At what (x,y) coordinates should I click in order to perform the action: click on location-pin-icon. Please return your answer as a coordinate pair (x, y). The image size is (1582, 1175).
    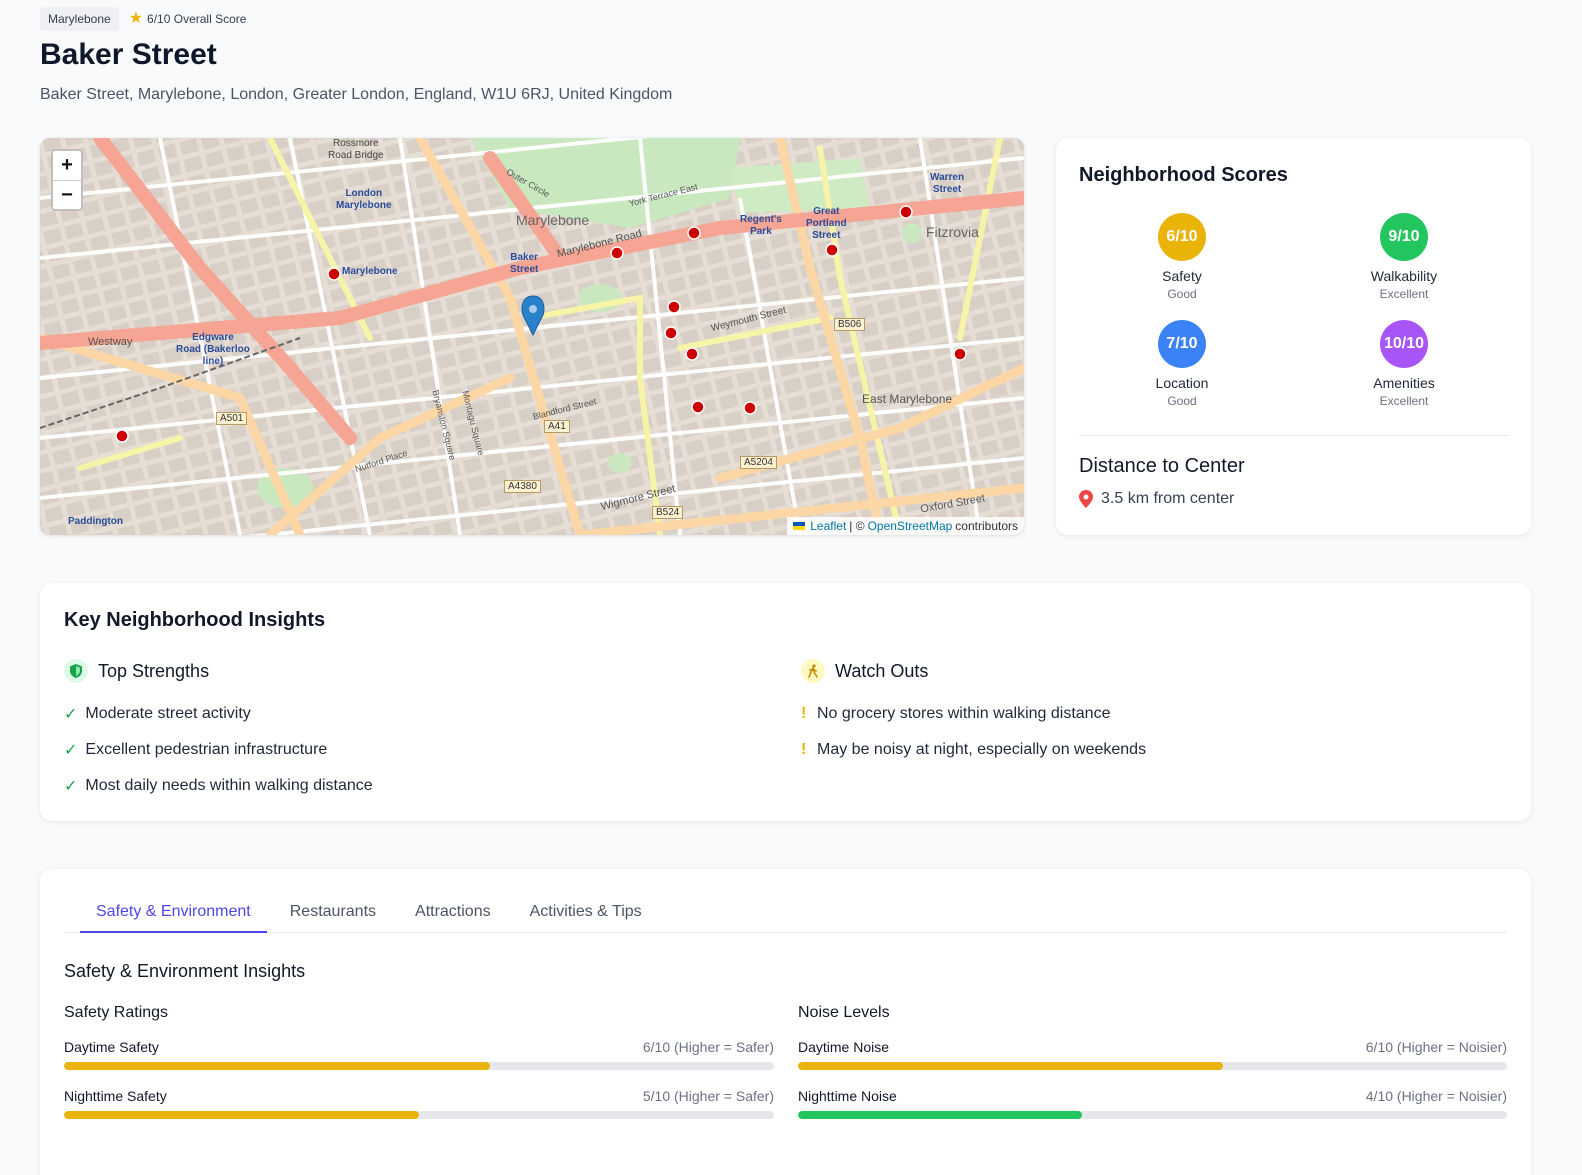
    Looking at the image, I should click on (533, 316).